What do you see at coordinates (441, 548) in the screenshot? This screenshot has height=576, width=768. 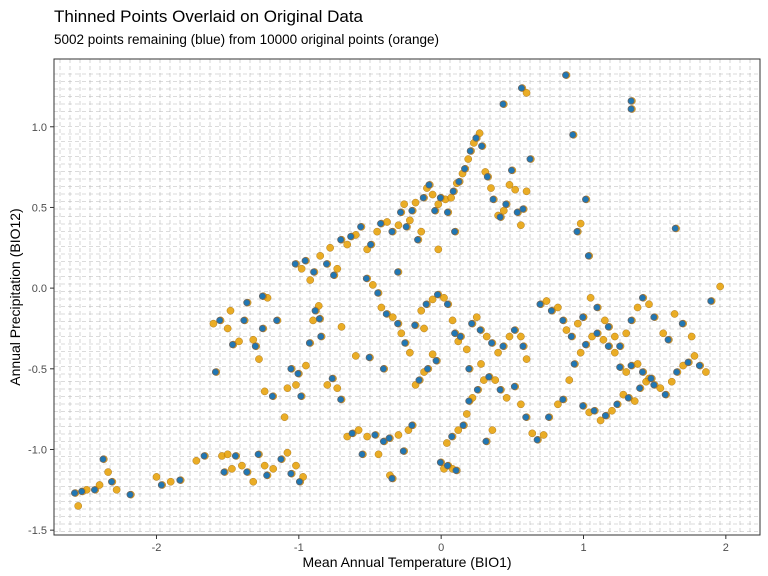 I see `x-tick-label: 0` at bounding box center [441, 548].